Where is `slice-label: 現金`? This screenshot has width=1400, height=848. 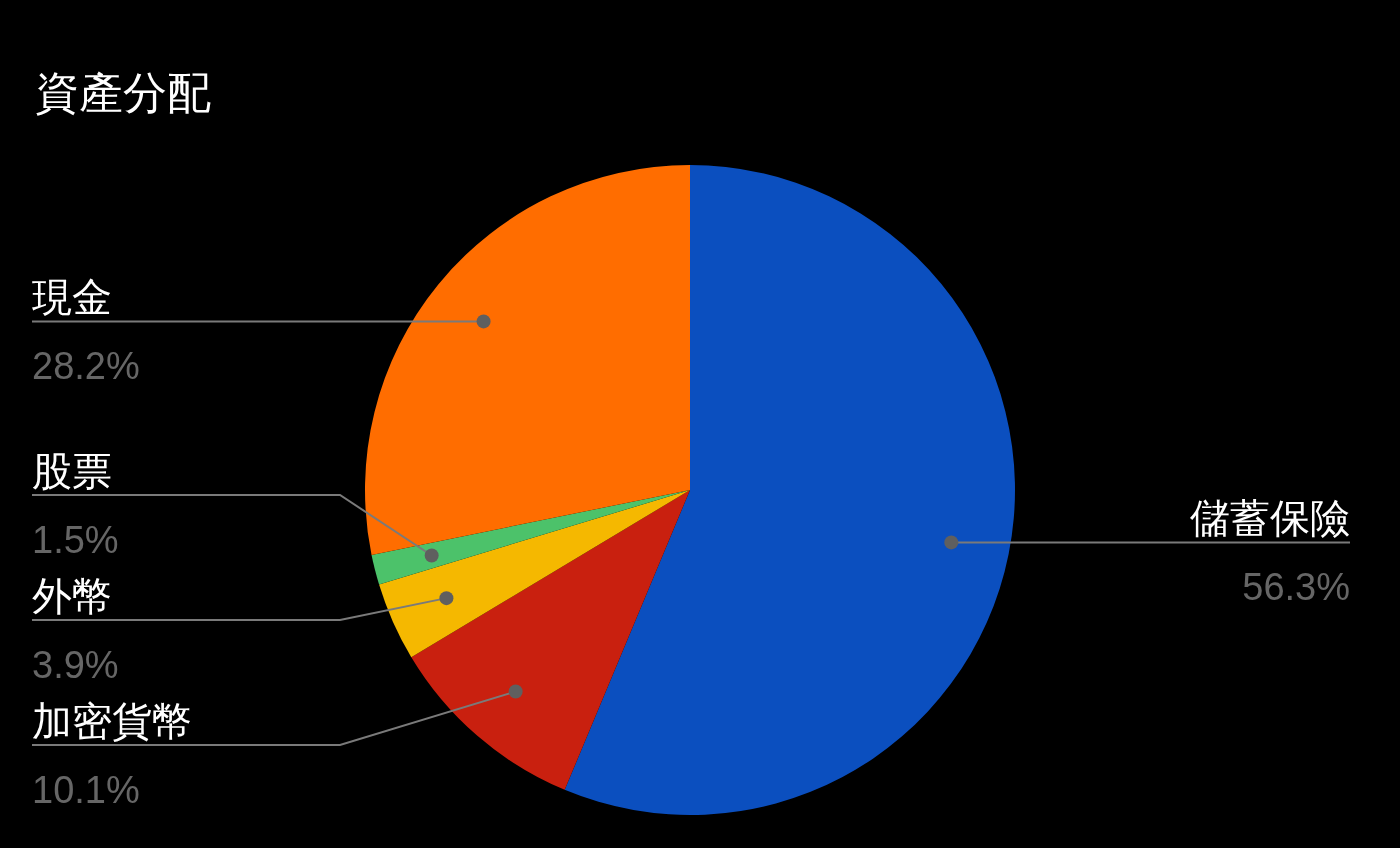
slice-label: 現金 is located at coordinates (72, 297).